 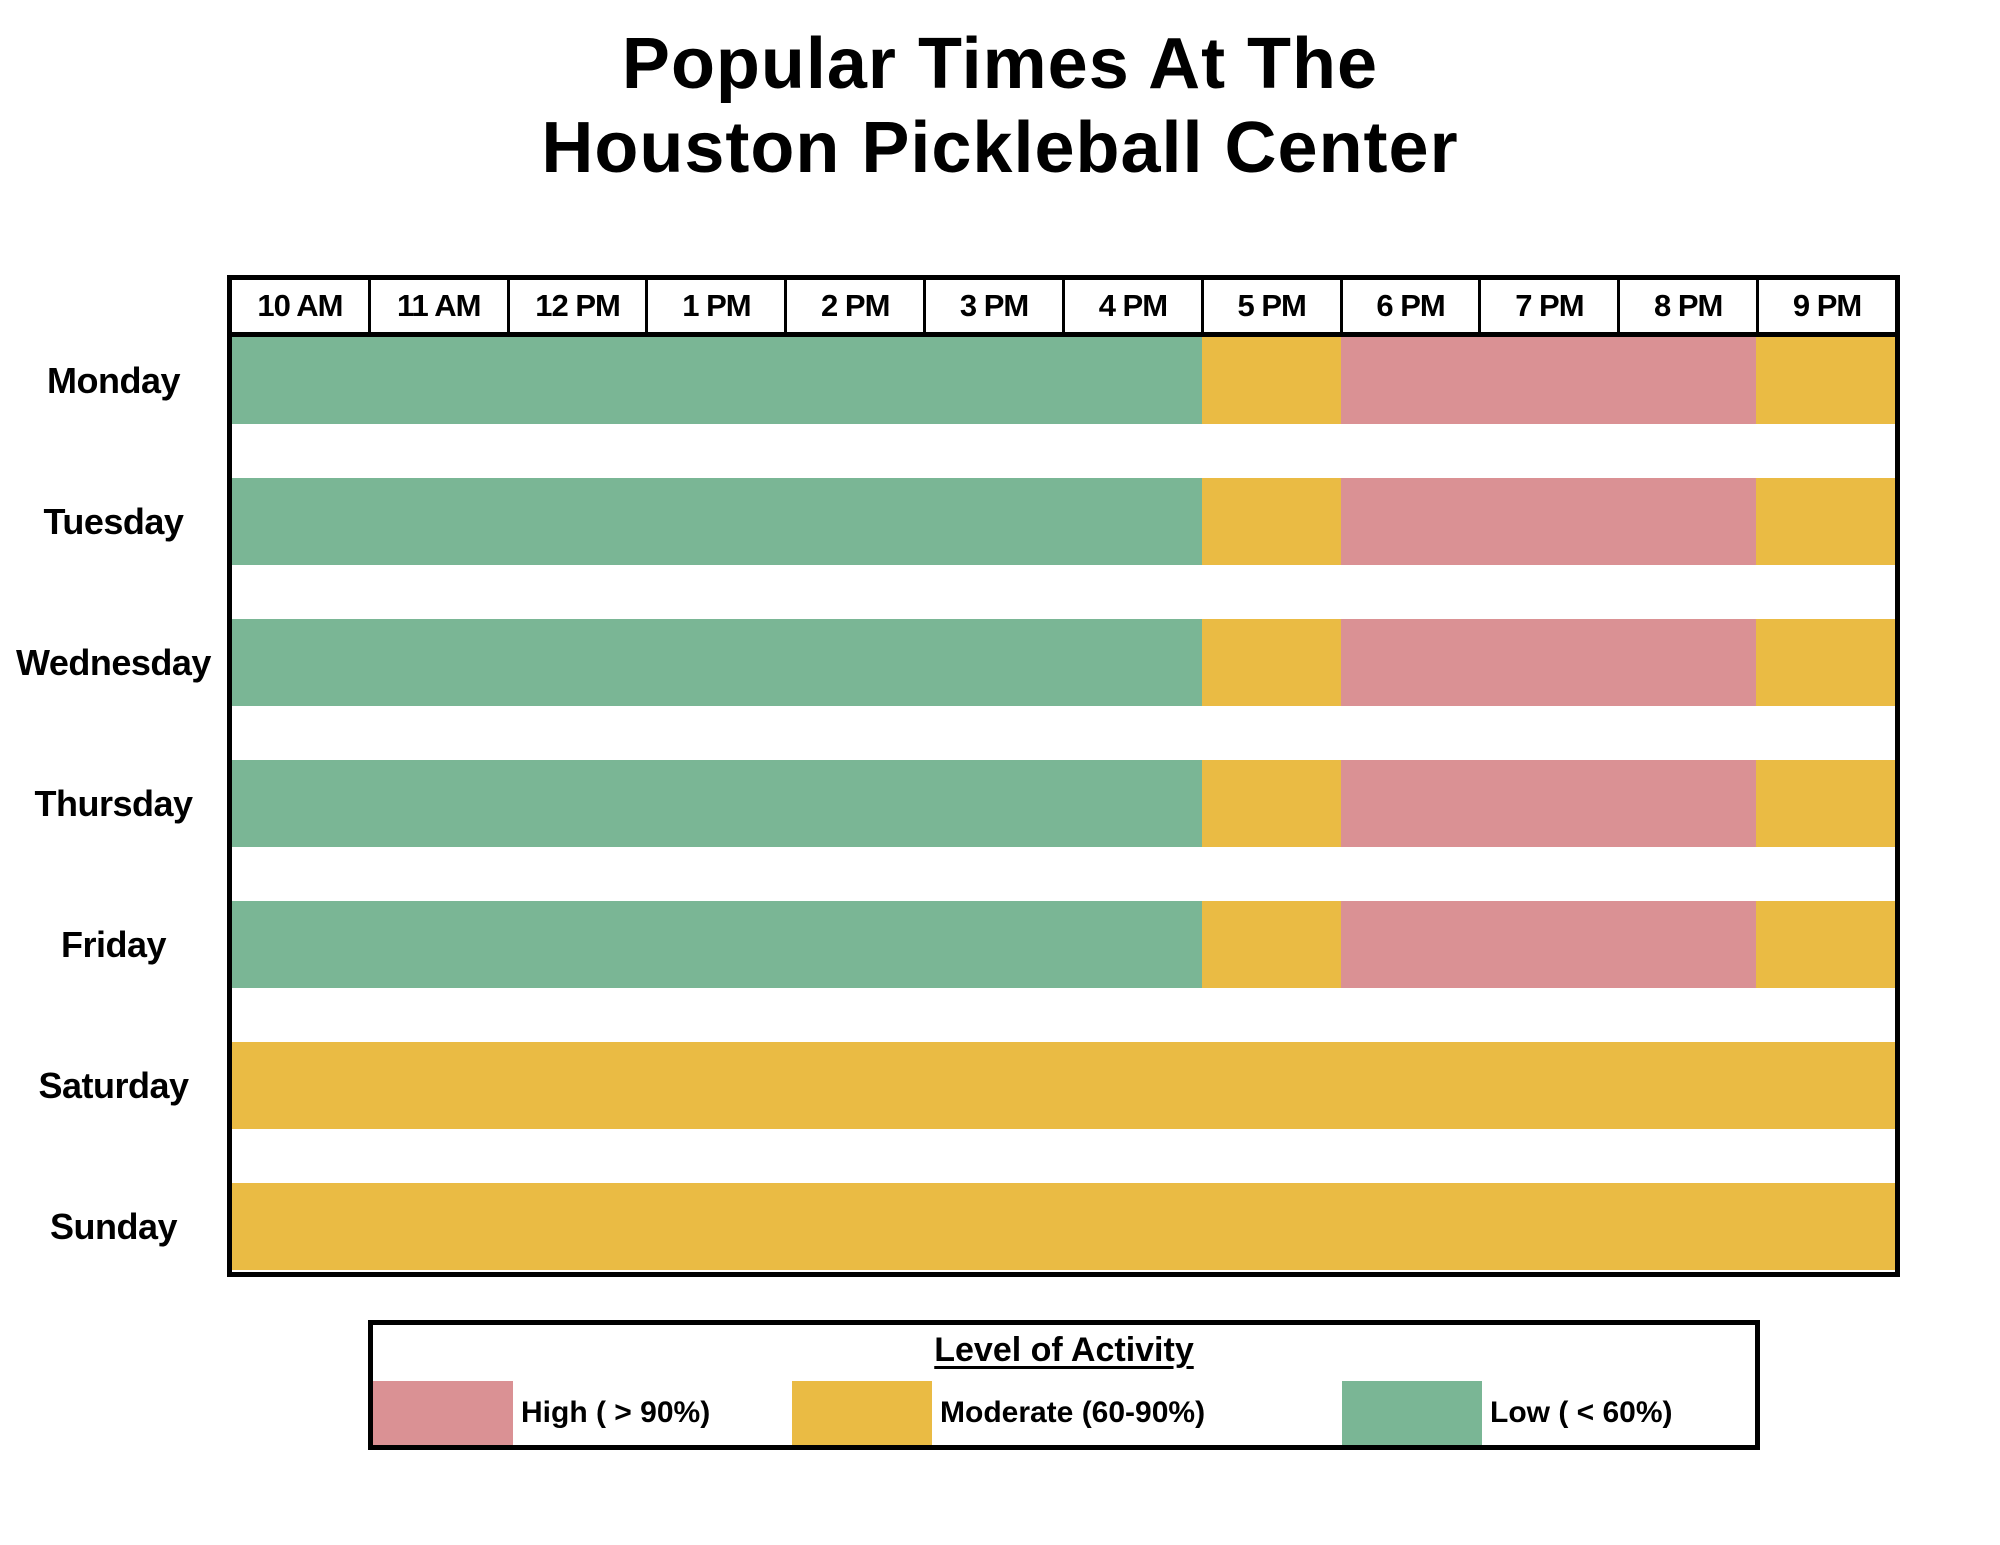 What do you see at coordinates (1064, 1350) in the screenshot?
I see `legend-title: Level of Activity` at bounding box center [1064, 1350].